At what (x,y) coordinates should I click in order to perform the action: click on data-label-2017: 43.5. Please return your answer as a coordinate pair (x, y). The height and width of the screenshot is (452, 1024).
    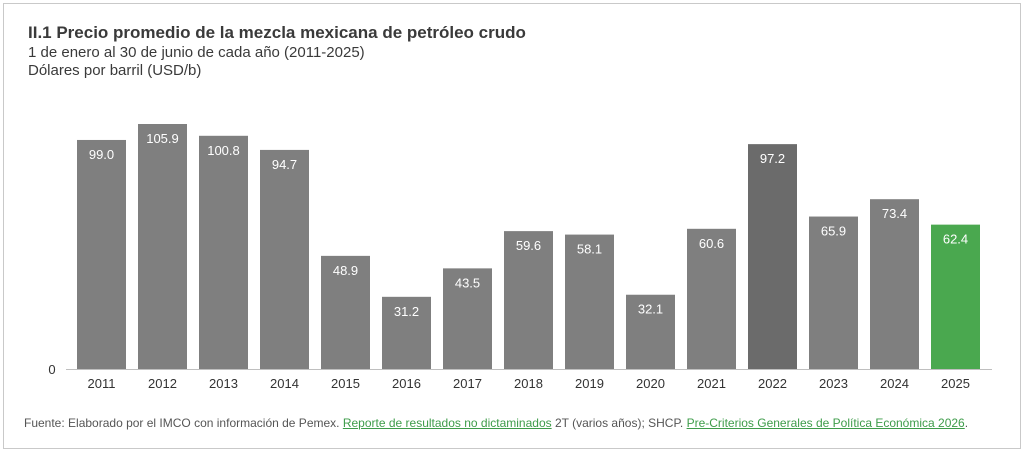
    Looking at the image, I should click on (467, 282).